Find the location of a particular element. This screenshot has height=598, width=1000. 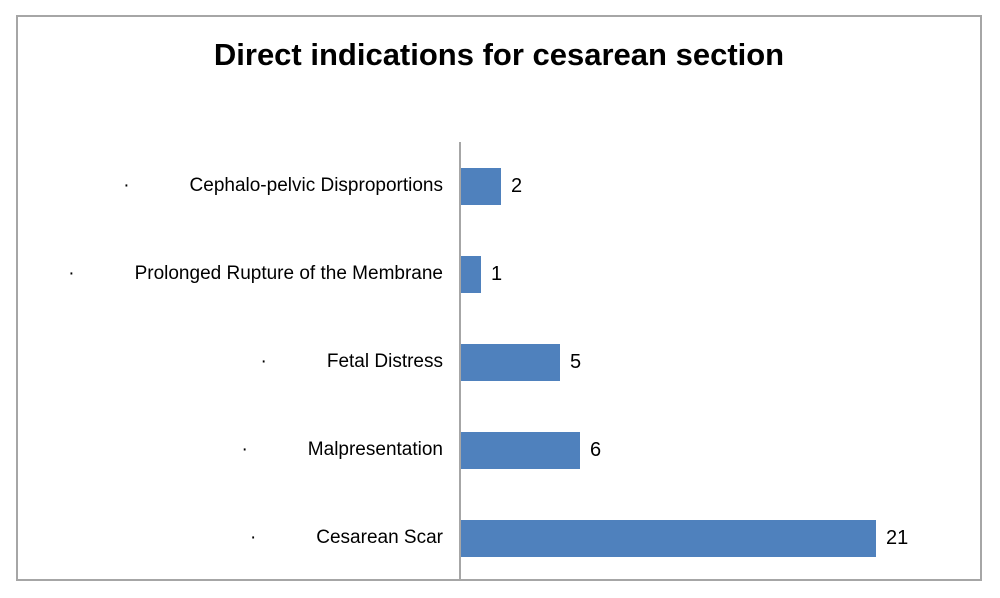

category-label-cell: · Cephalo-pelvic Disproportions is located at coordinates (238, 186).